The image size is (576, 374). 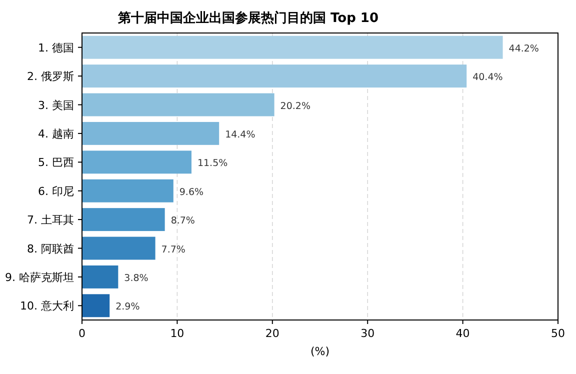 I want to click on data-label: 8.7%, so click(x=182, y=221).